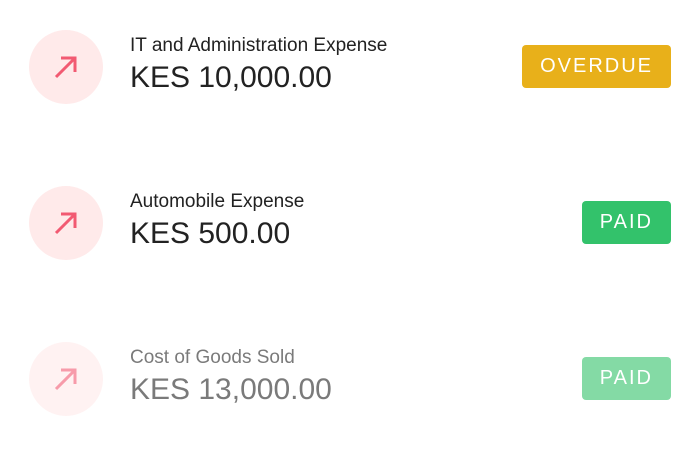 The width and height of the screenshot is (699, 469). I want to click on transaction-amount: KES 500.00, so click(210, 233).